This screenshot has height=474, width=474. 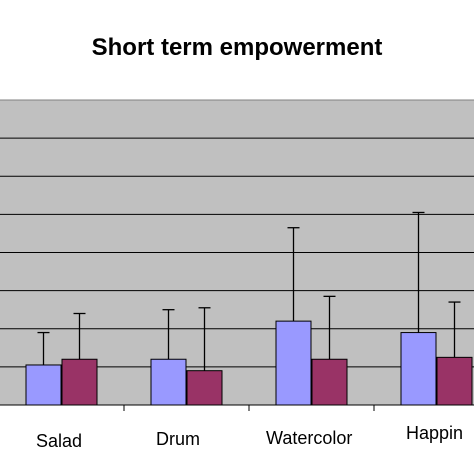 What do you see at coordinates (178, 439) in the screenshot?
I see `category-label: Drum` at bounding box center [178, 439].